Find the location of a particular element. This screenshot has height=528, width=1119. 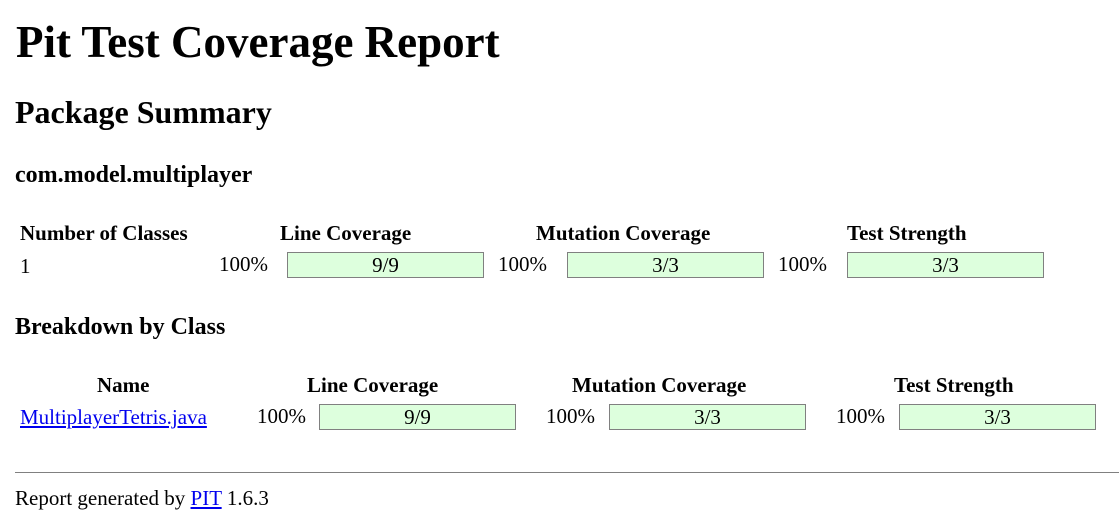

pit-link: PIT is located at coordinates (206, 498).